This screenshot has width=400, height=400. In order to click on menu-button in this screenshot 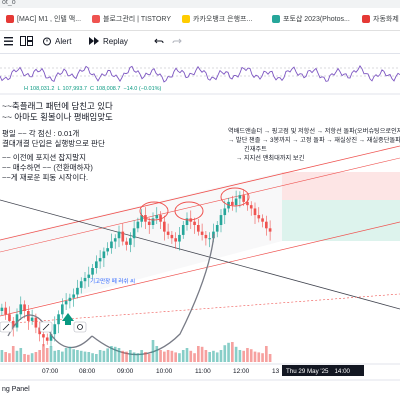, I will do `click(9, 41)`.